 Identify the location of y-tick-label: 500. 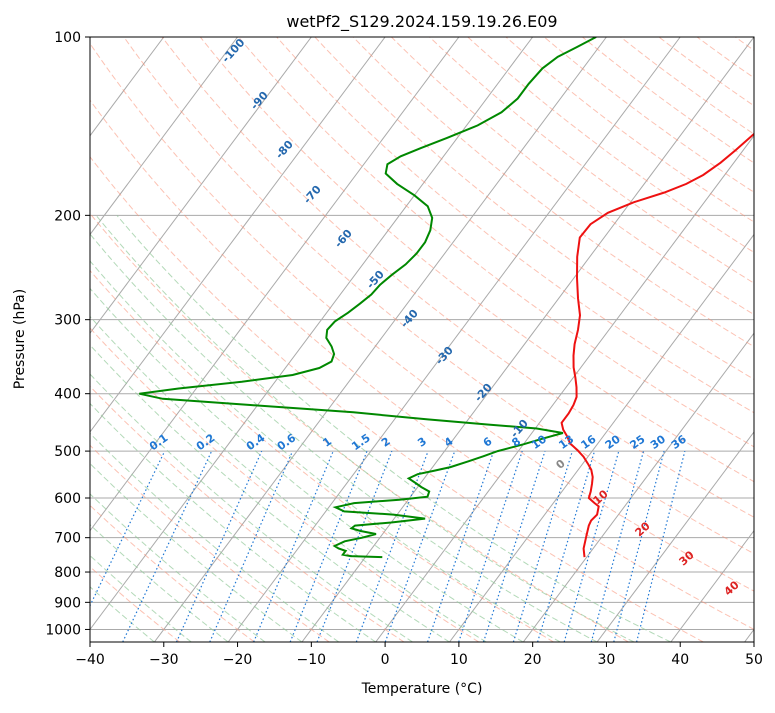
(67, 452).